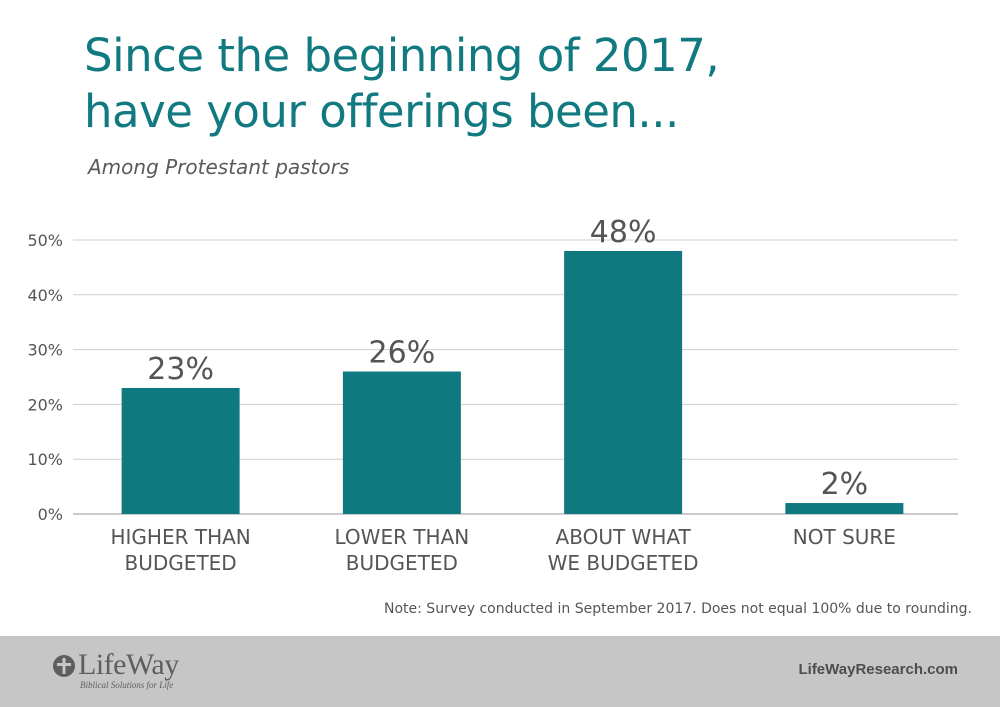 The height and width of the screenshot is (707, 1000). What do you see at coordinates (402, 537) in the screenshot?
I see `x-tick-label: LOWER THAN` at bounding box center [402, 537].